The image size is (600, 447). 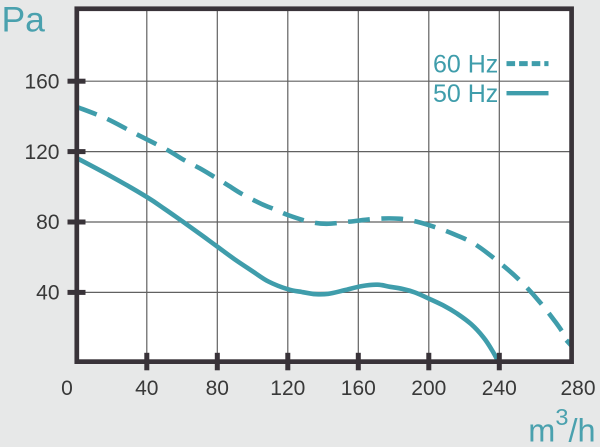 I want to click on svg-text: Pa, so click(x=24, y=20).